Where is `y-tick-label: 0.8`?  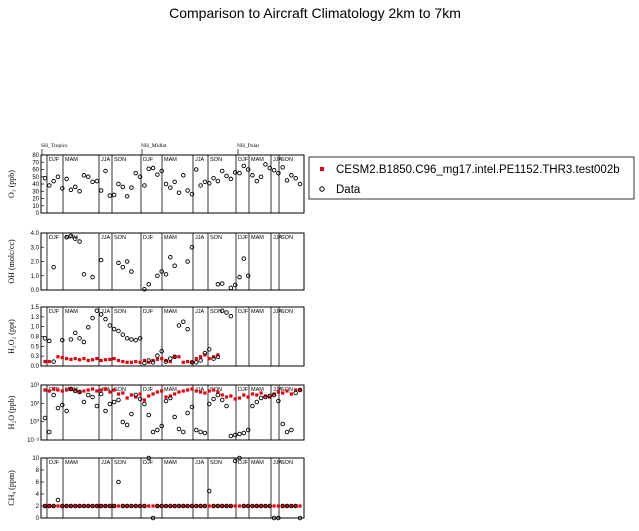
y-tick-label: 0.8 is located at coordinates (35, 338).